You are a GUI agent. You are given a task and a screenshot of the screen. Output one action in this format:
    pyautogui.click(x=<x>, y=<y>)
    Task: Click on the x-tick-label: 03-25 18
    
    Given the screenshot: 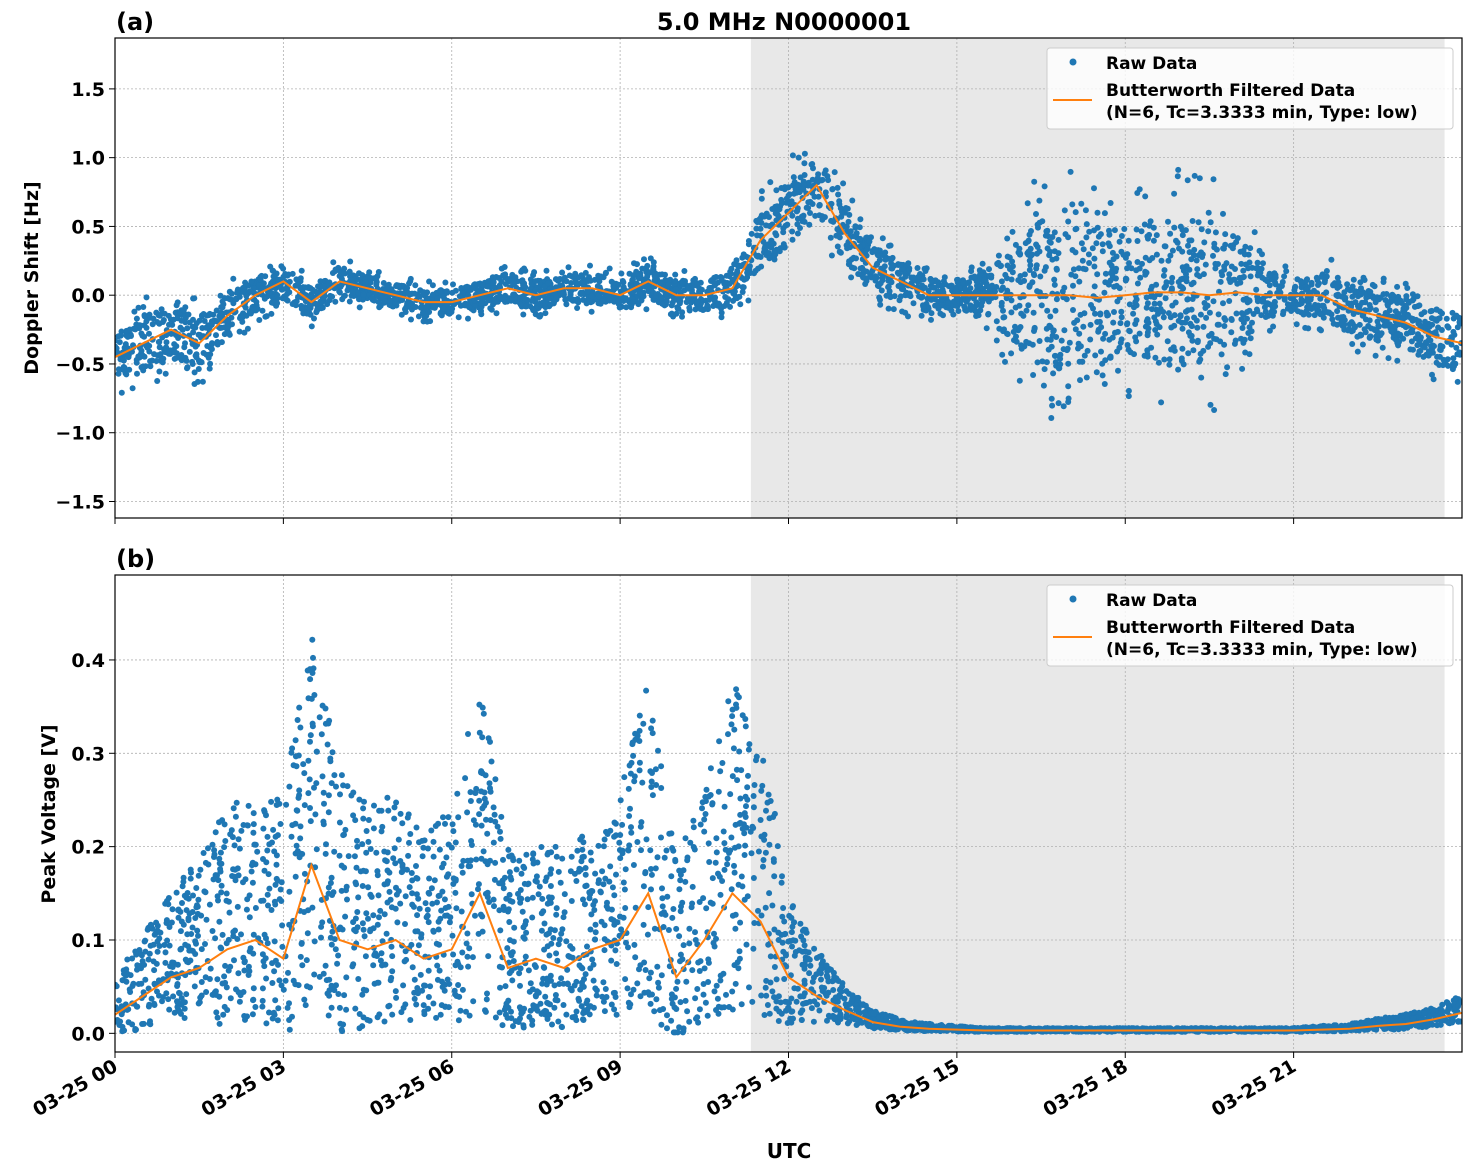 What is the action you would take?
    pyautogui.click(x=1085, y=1088)
    